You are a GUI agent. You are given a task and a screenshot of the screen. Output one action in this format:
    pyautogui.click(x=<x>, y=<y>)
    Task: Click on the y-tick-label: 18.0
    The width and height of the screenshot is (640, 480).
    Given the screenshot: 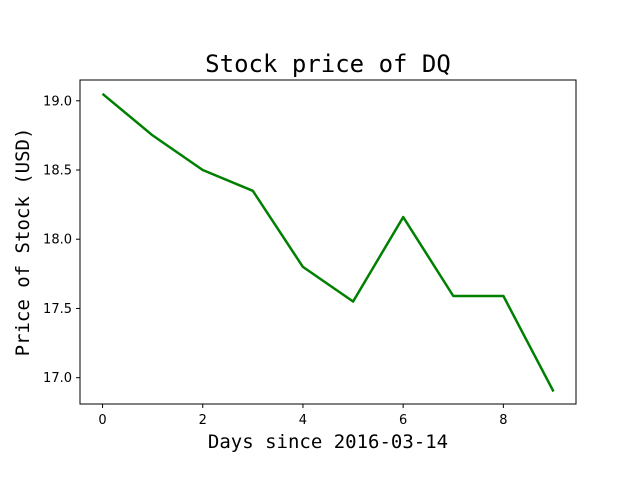 What is the action you would take?
    pyautogui.click(x=57, y=240)
    